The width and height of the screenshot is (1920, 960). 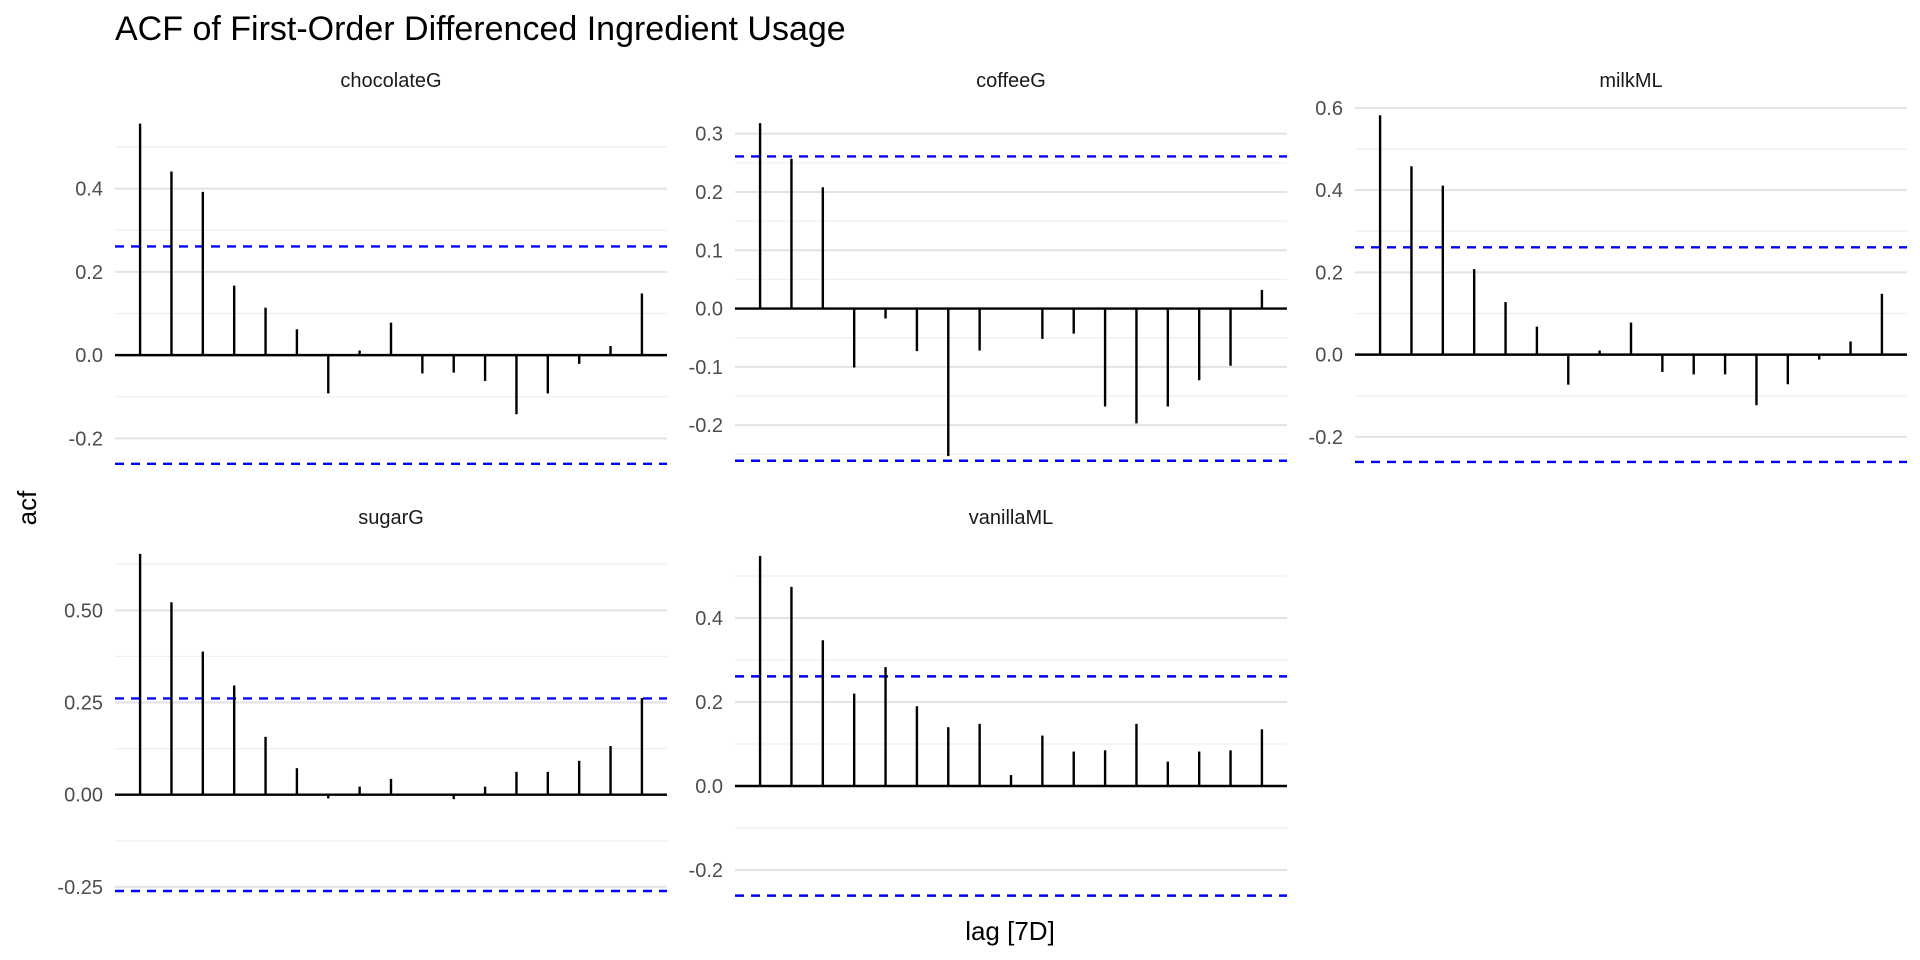 I want to click on y-tick-label: 0.1, so click(x=709, y=251).